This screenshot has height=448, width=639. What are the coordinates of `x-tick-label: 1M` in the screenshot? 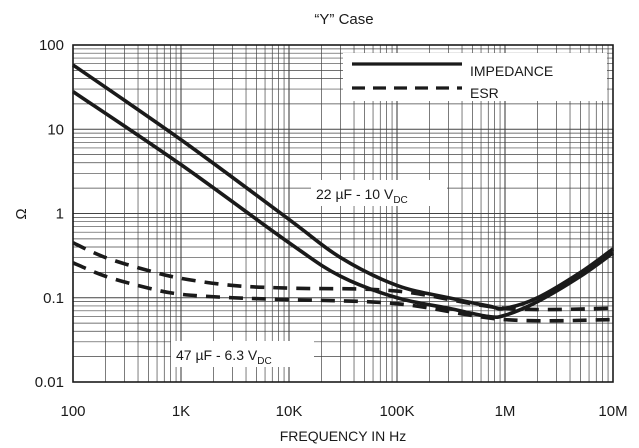 It's located at (505, 411).